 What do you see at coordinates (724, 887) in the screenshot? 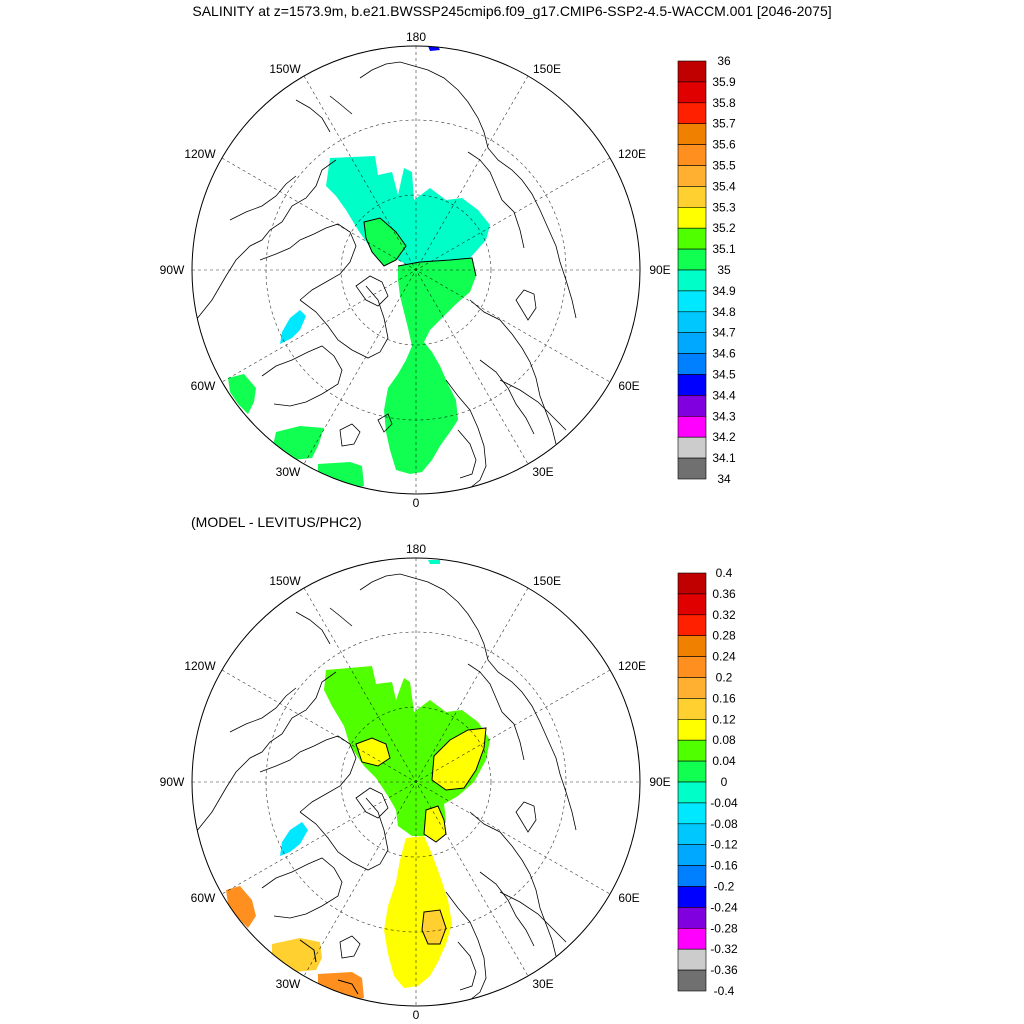
I see `colorbar-label: -0.2` at bounding box center [724, 887].